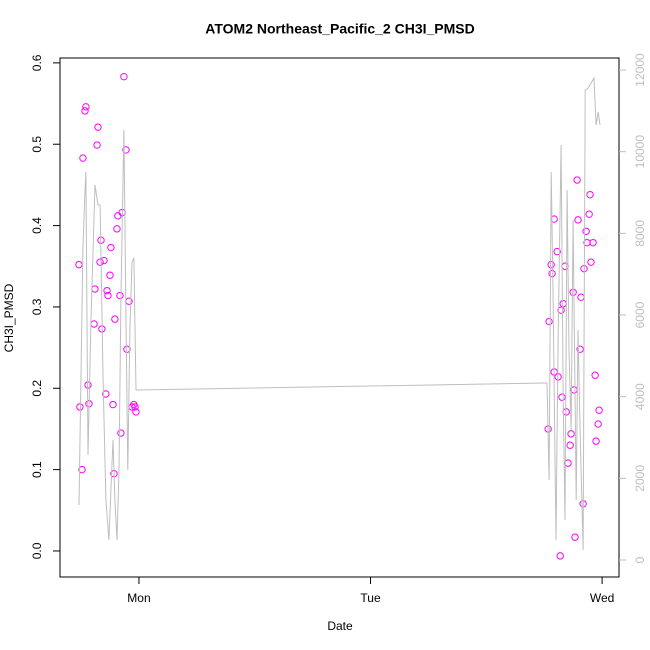 This screenshot has height=650, width=650. I want to click on y2-tick-label: 4000, so click(640, 396).